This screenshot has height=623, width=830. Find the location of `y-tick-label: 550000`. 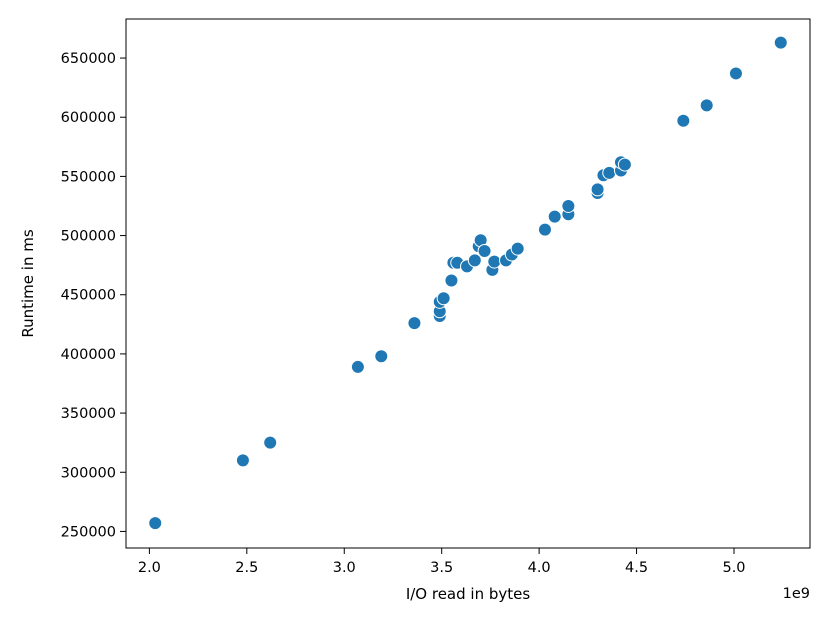

y-tick-label: 550000 is located at coordinates (88, 177).